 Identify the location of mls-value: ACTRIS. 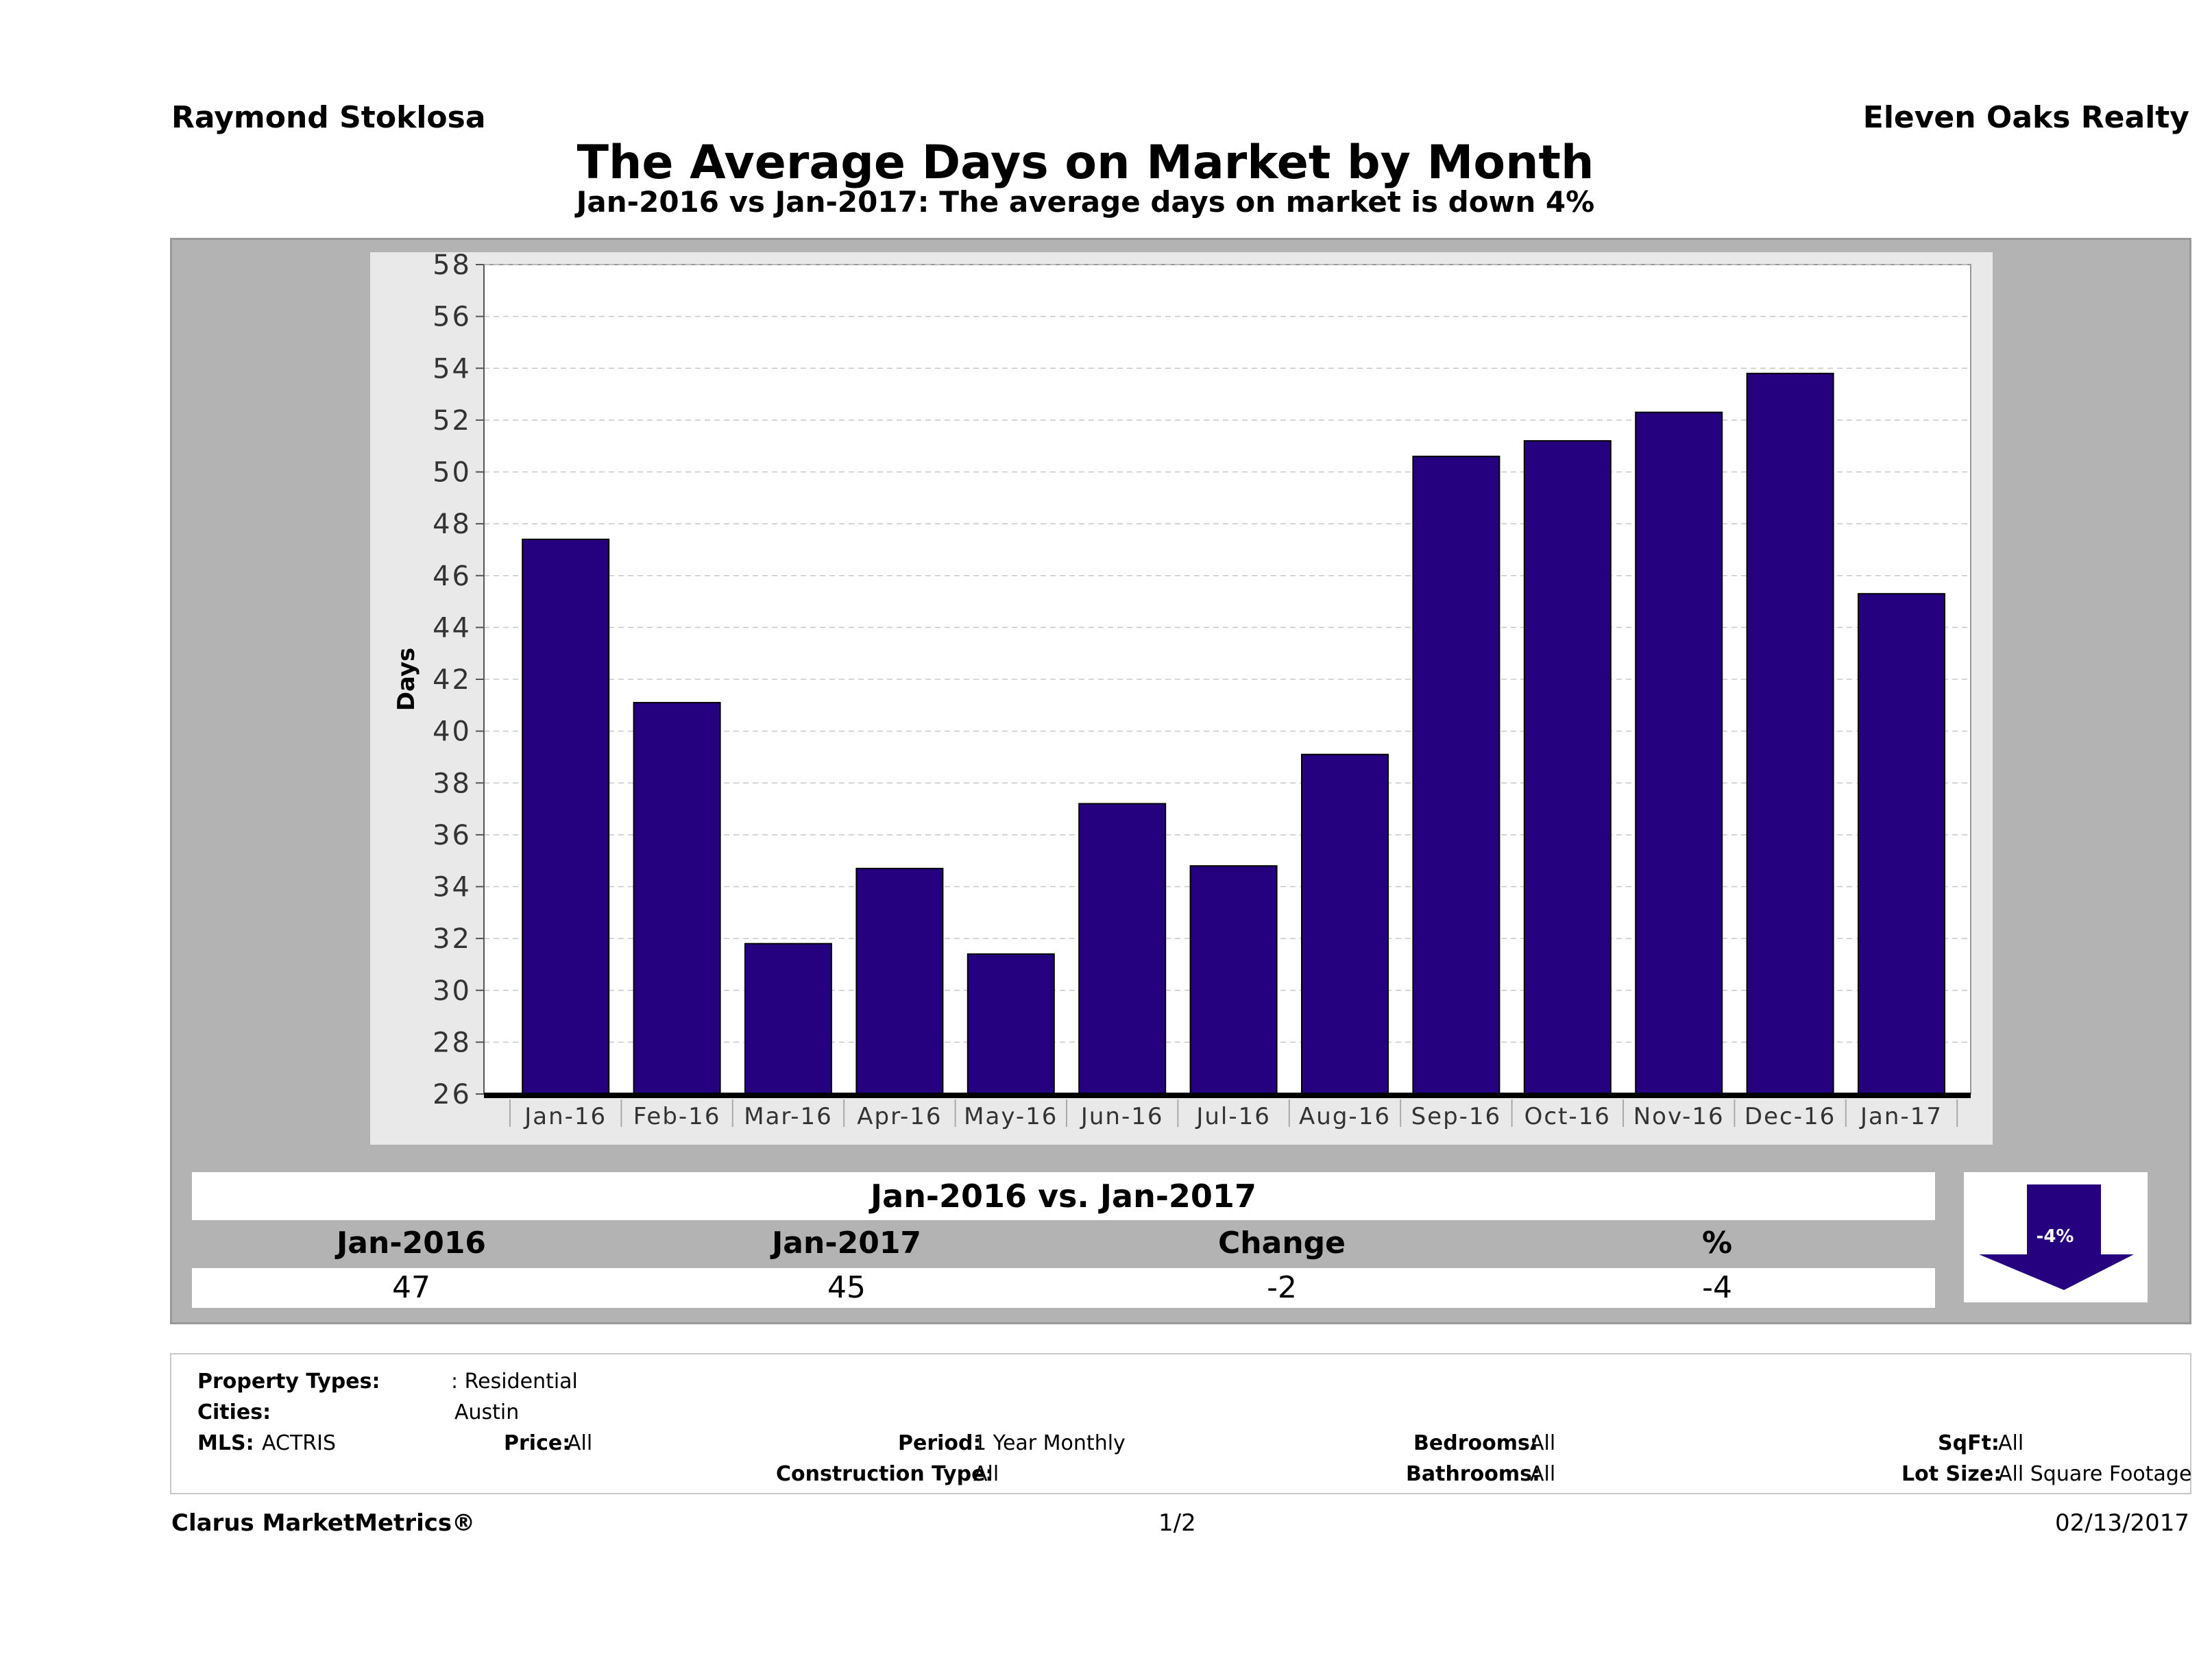
(299, 1443).